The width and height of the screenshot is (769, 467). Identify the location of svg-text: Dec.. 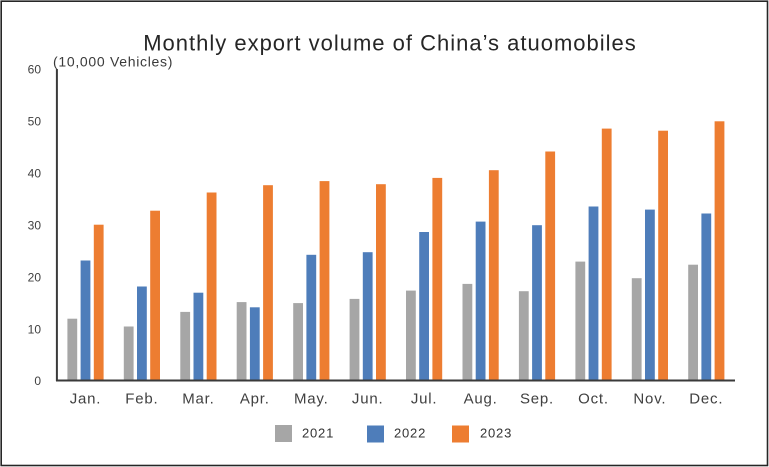
(706, 399).